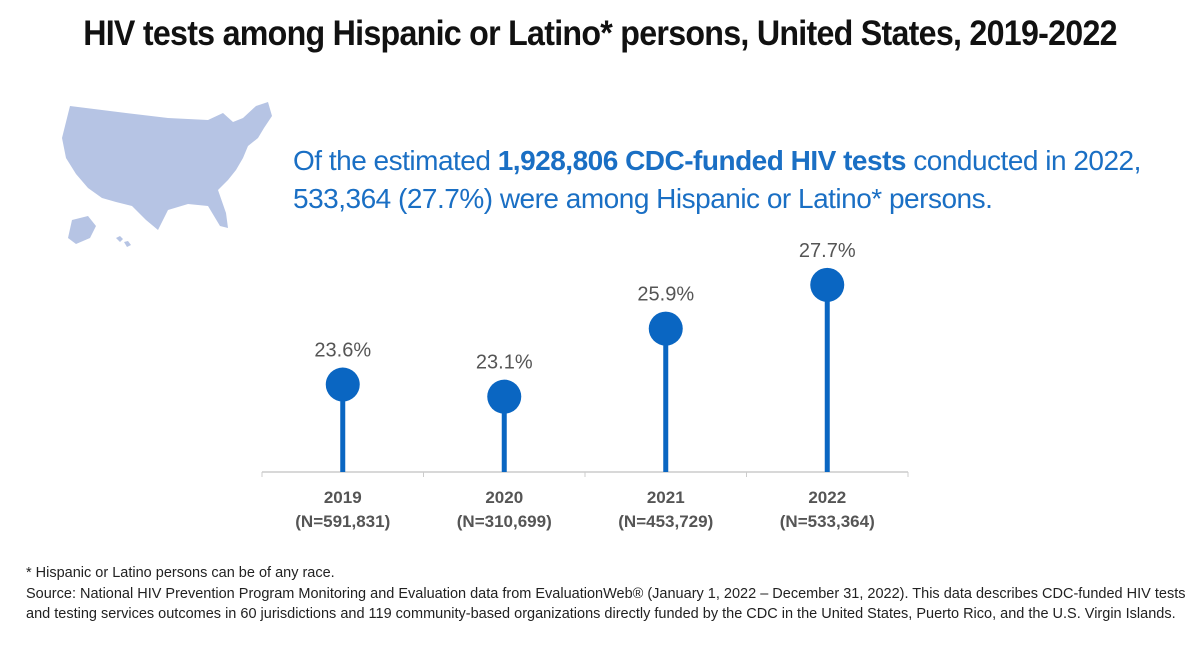 This screenshot has height=656, width=1200. I want to click on x-tick-label: 2021, so click(666, 497).